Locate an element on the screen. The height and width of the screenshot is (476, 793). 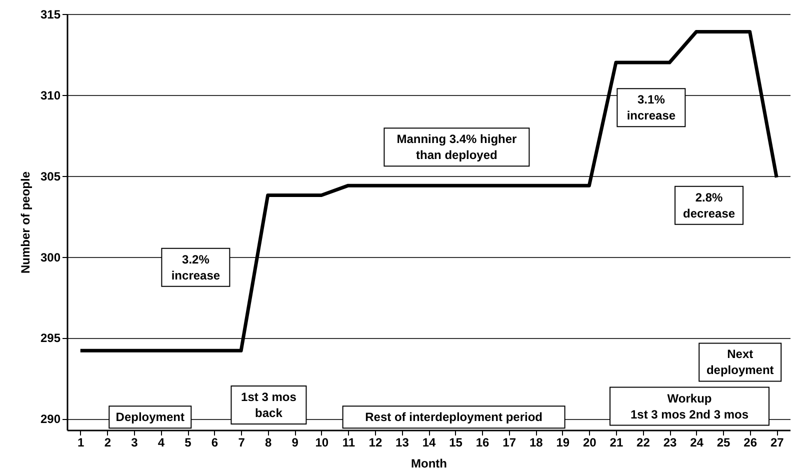
y-tick-label: 295 is located at coordinates (50, 338).